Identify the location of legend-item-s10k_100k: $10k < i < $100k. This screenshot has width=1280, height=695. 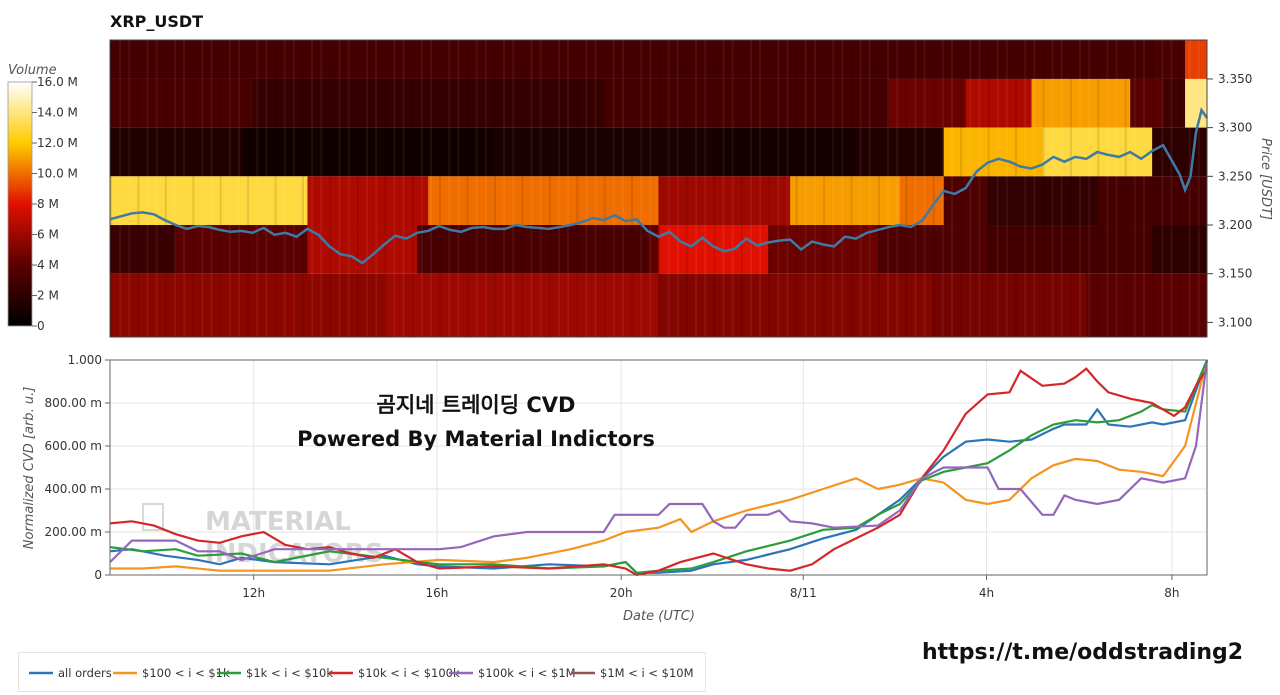
(394, 673).